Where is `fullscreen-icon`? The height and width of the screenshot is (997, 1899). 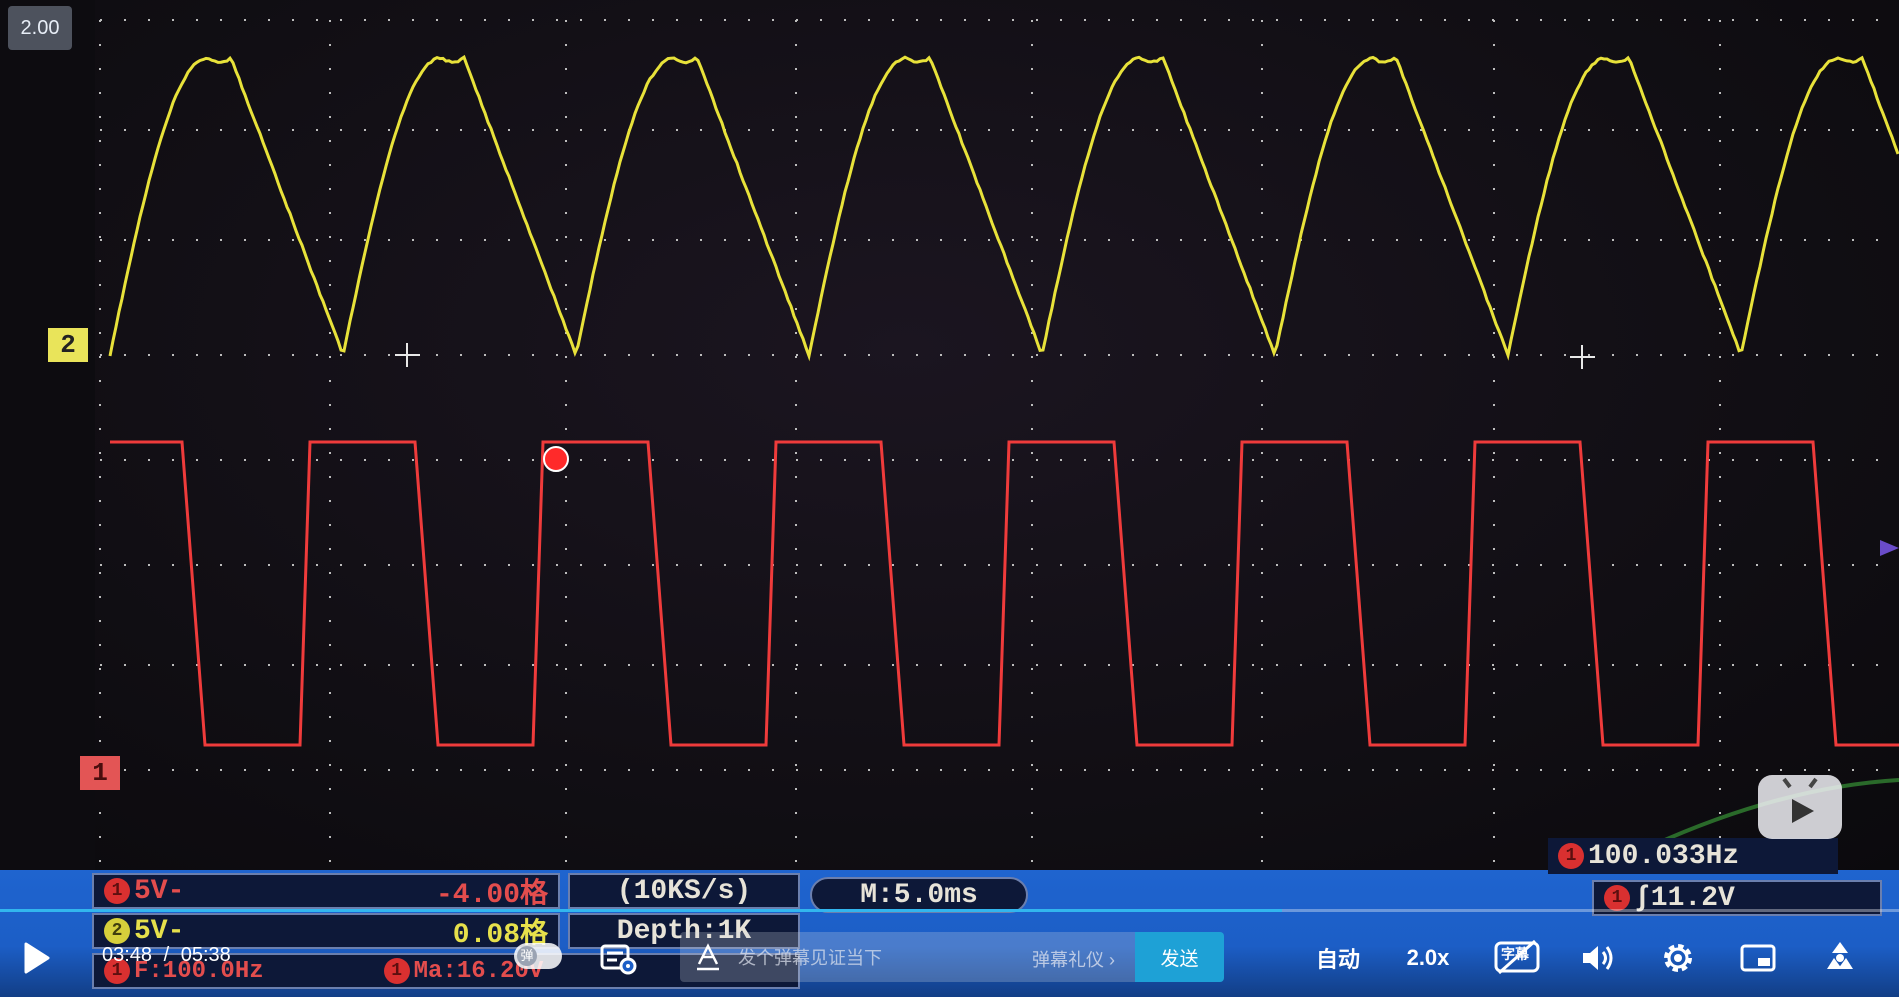
fullscreen-icon is located at coordinates (1840, 957).